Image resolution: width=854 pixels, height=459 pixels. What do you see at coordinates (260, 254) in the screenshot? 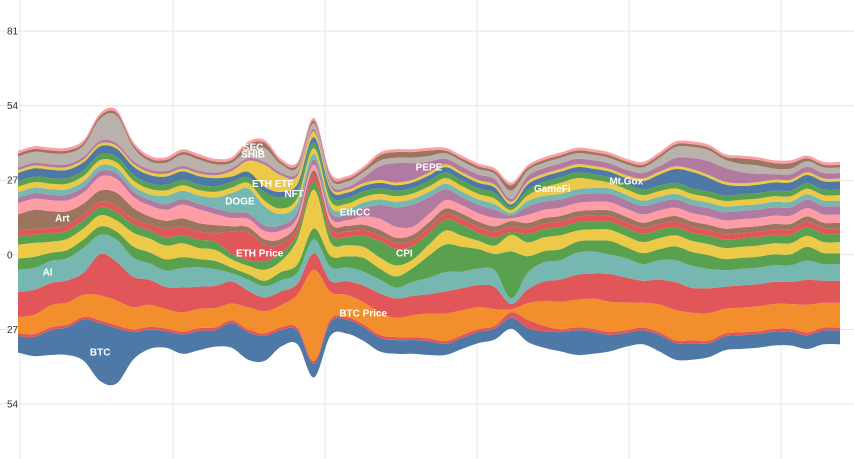
I see `stream-label: ETH Price` at bounding box center [260, 254].